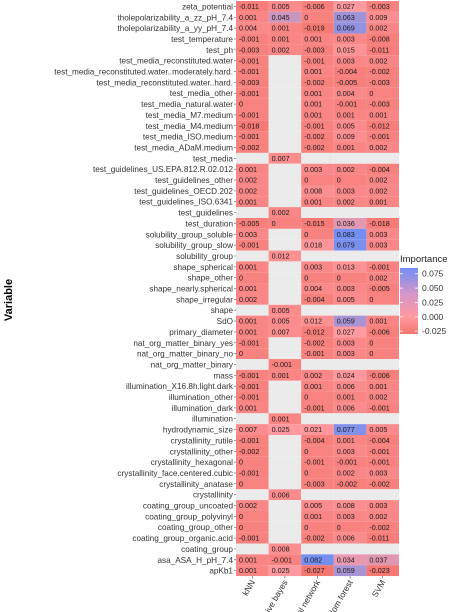 The width and height of the screenshot is (474, 612). Describe the element at coordinates (346, 429) in the screenshot. I see `cell-value-label: 0.077` at that location.